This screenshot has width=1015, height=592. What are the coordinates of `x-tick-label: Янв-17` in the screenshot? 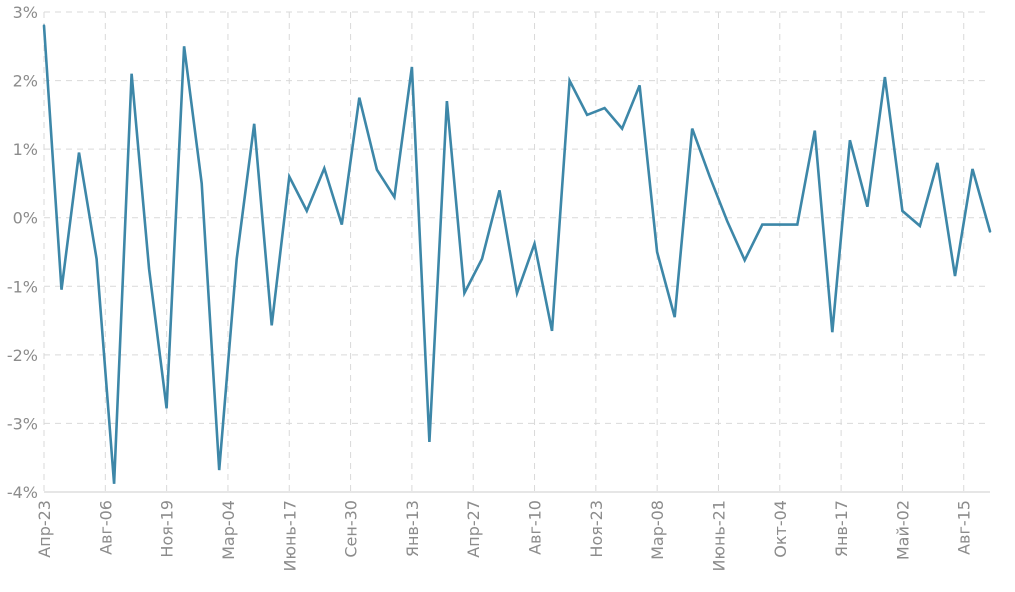 It's located at (841, 528).